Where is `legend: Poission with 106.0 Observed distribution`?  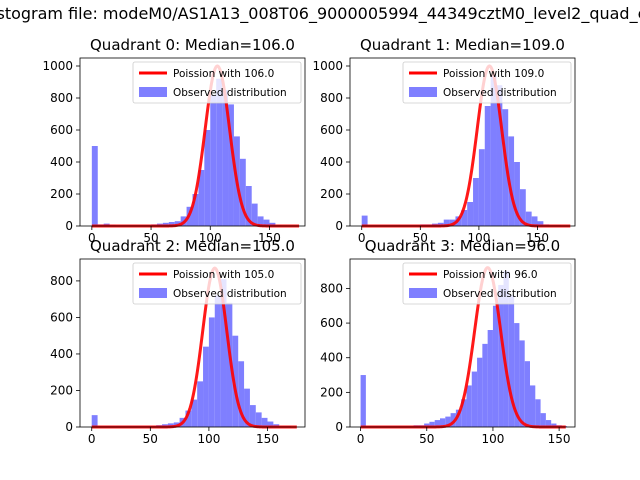
legend: Poission with 106.0 Observed distribution is located at coordinates (217, 82).